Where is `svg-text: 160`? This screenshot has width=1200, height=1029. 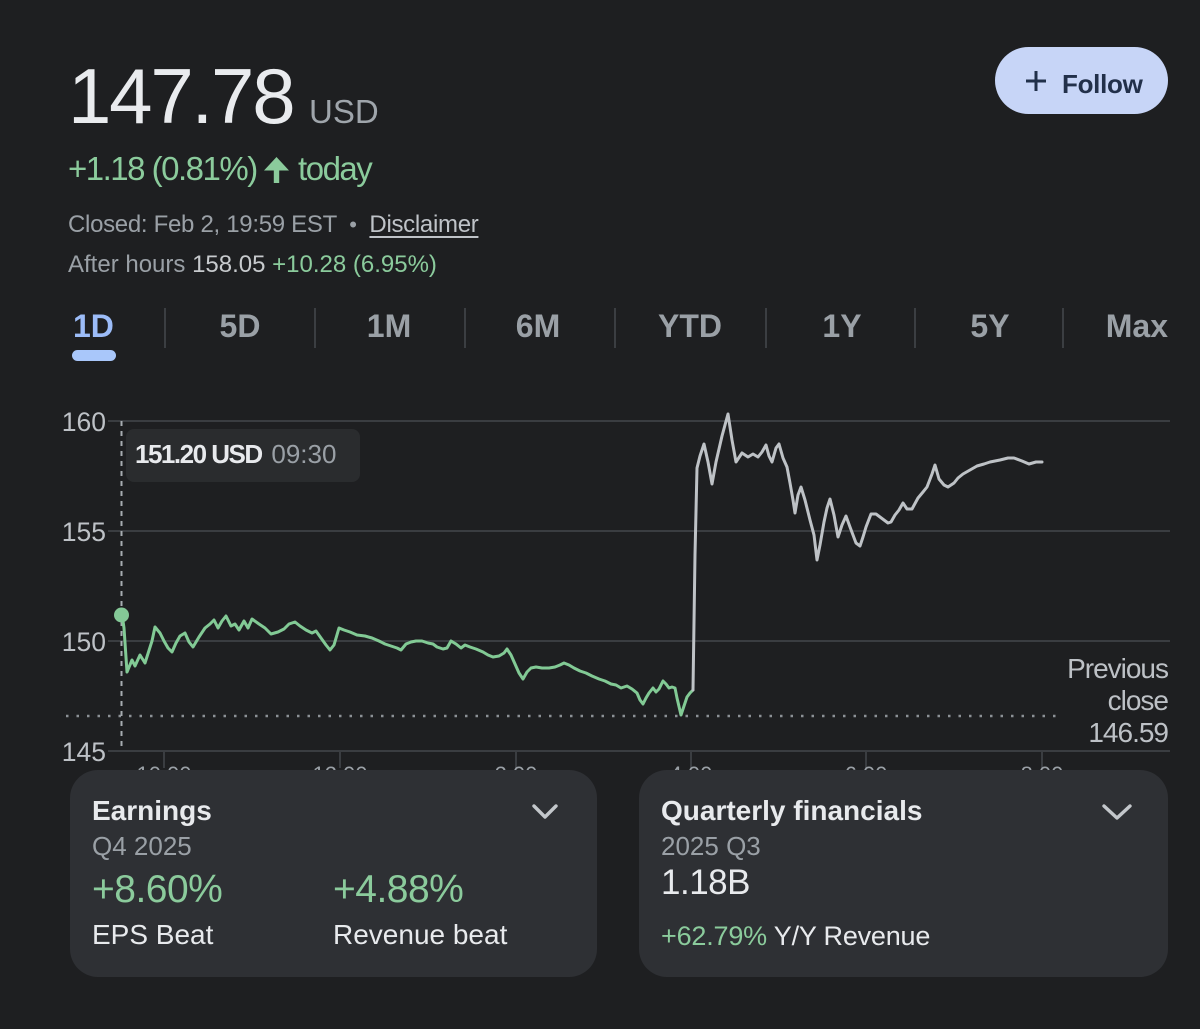 svg-text: 160 is located at coordinates (84, 422).